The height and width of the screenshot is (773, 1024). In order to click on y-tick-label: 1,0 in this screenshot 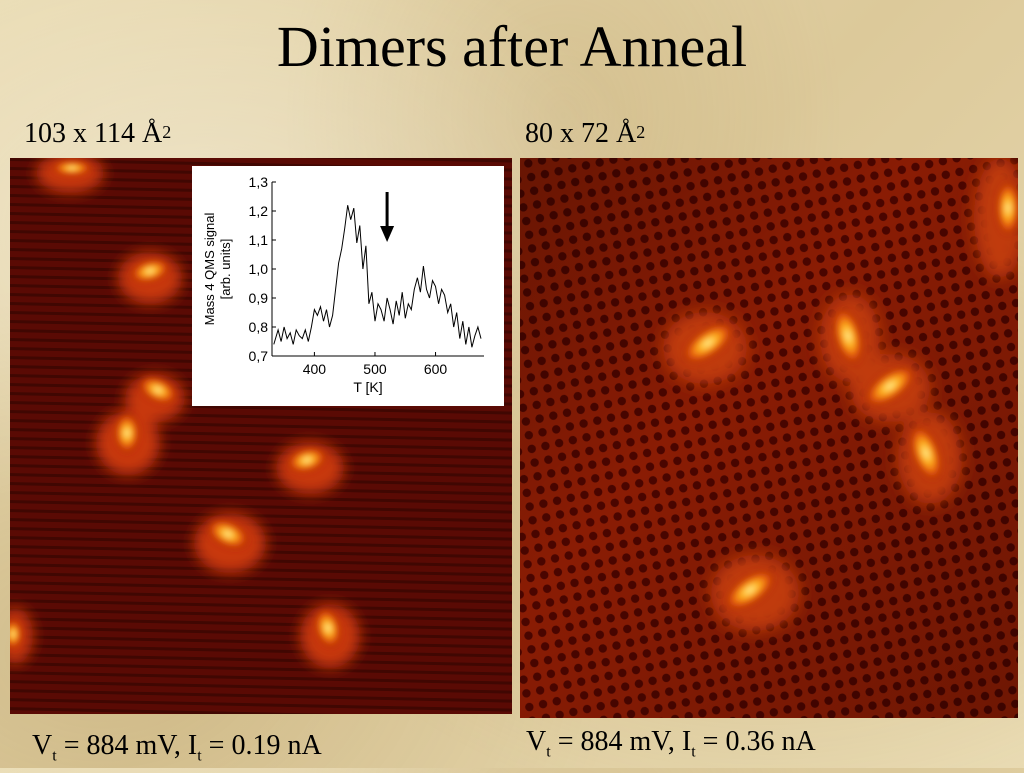, I will do `click(259, 269)`.